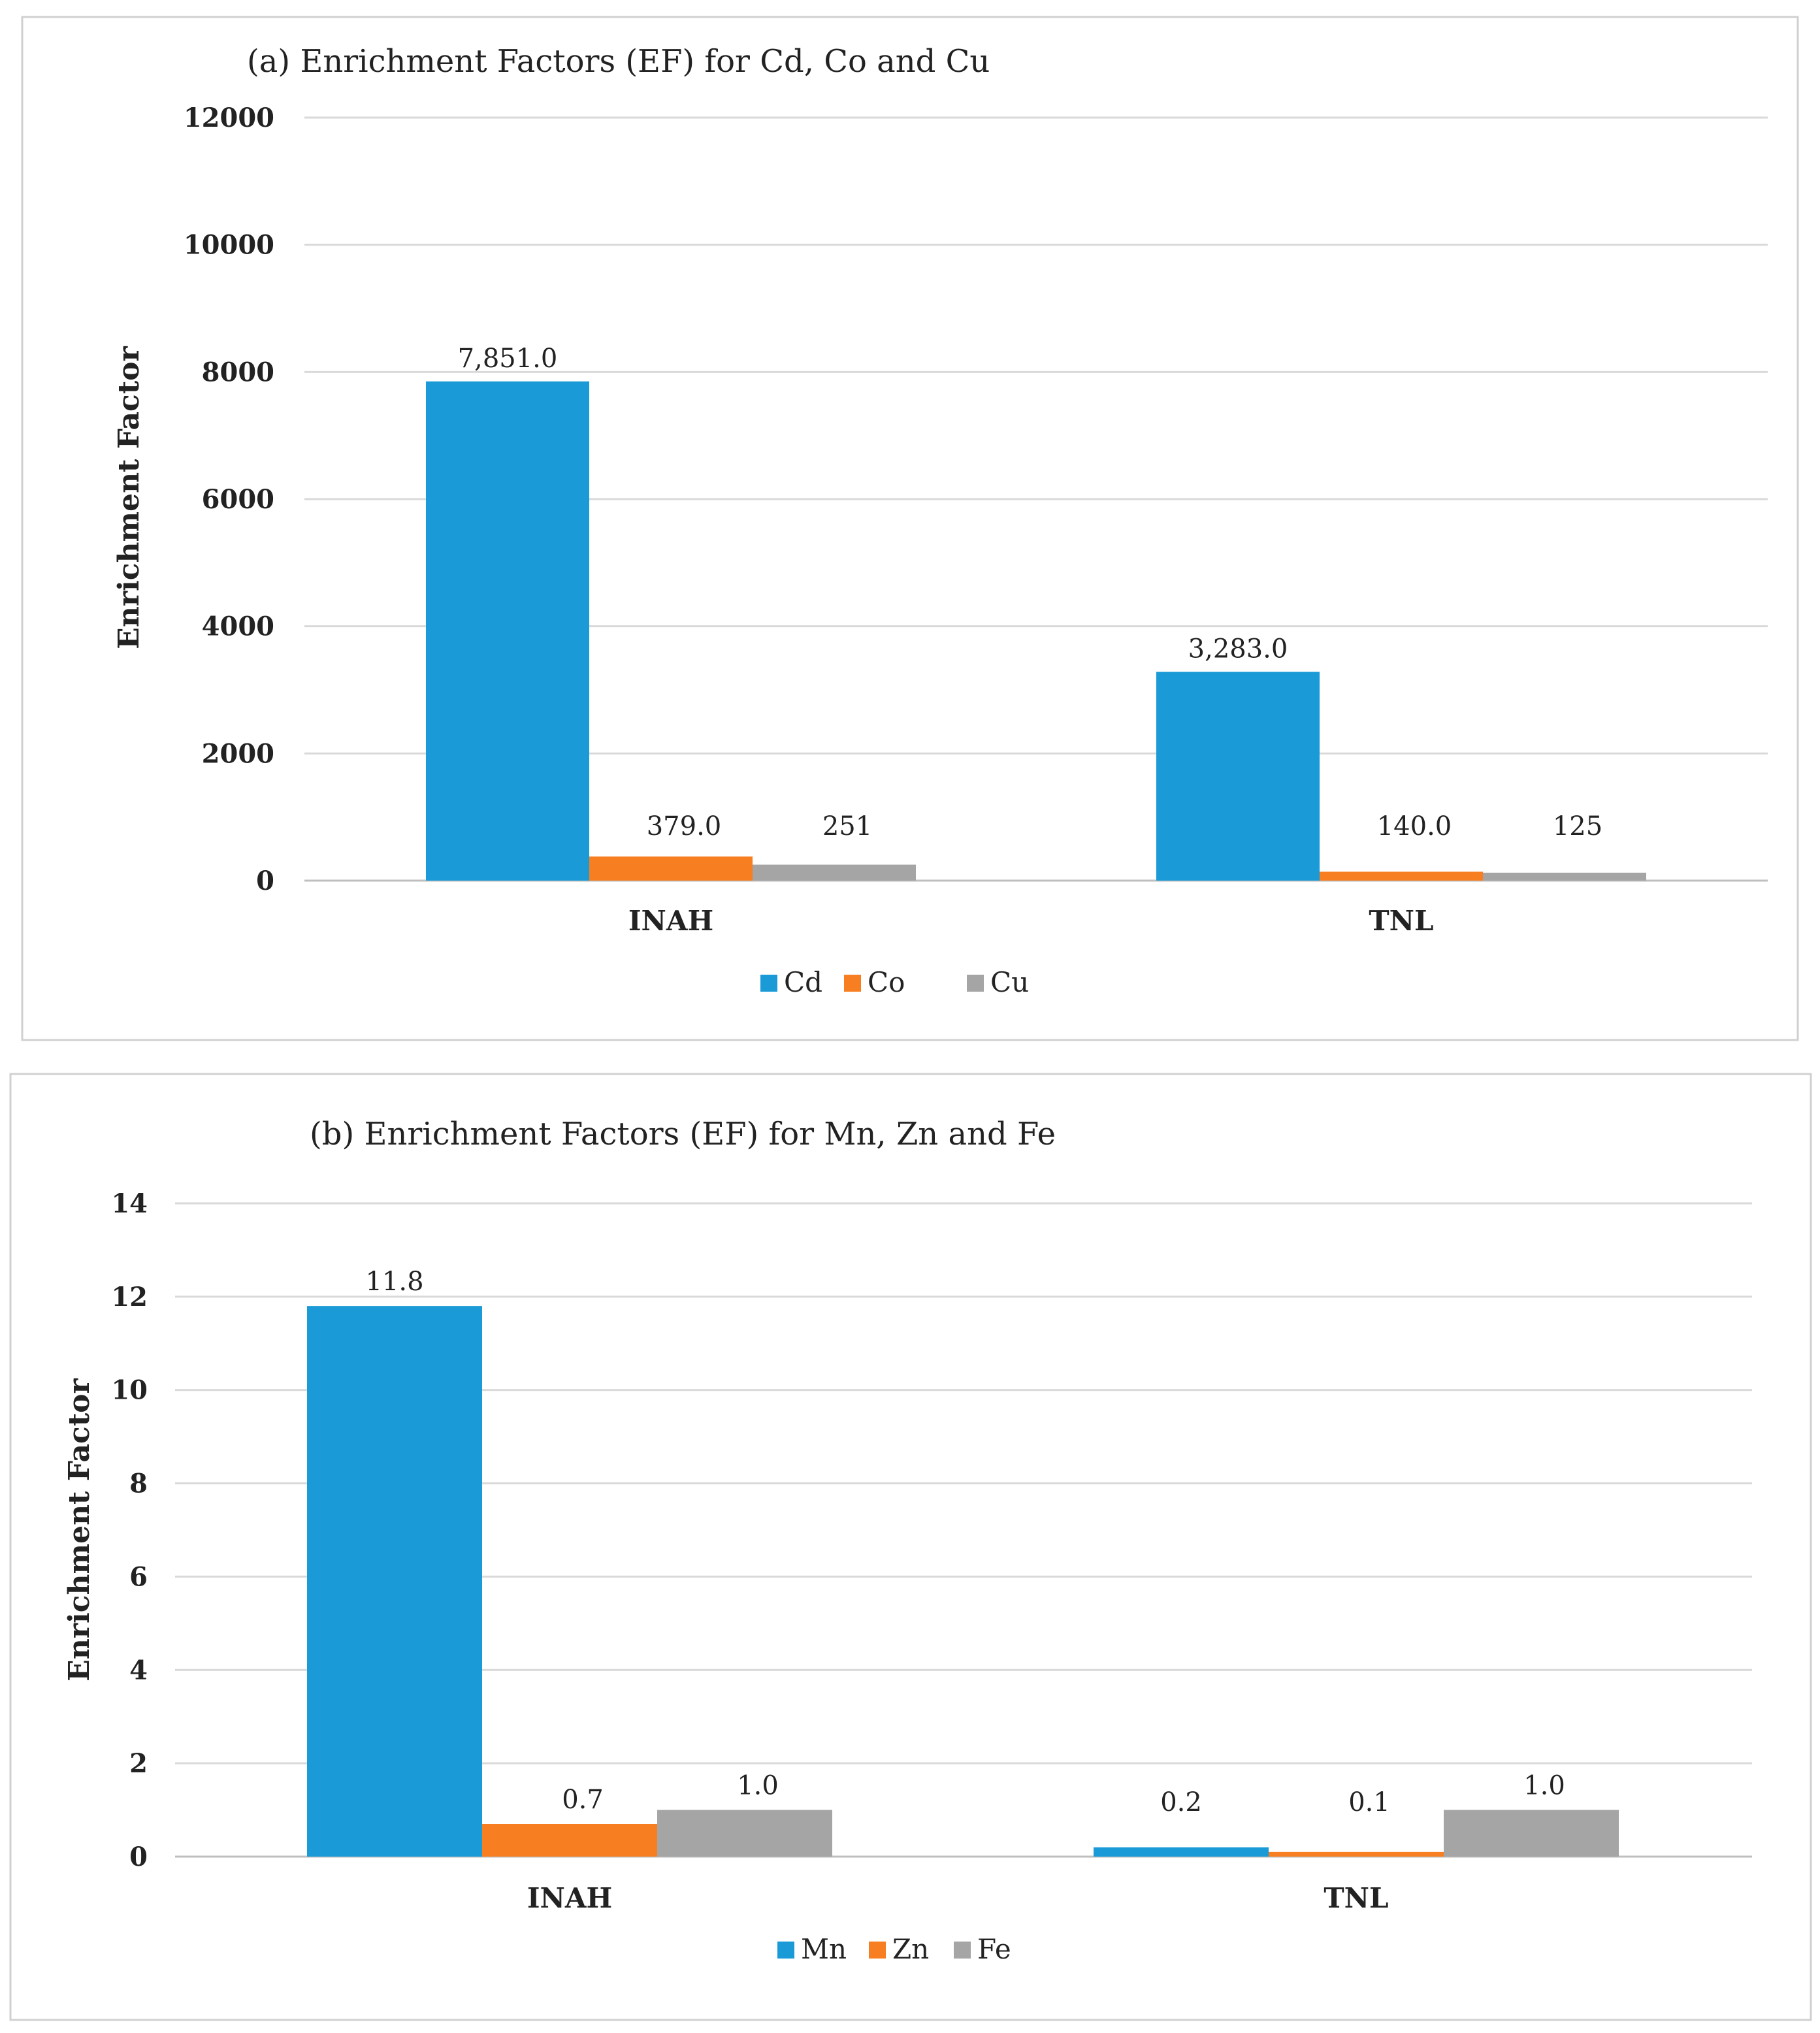 This screenshot has height=2033, width=1820. Describe the element at coordinates (886, 982) in the screenshot. I see `chart-a-legend-label-co: Co` at that location.